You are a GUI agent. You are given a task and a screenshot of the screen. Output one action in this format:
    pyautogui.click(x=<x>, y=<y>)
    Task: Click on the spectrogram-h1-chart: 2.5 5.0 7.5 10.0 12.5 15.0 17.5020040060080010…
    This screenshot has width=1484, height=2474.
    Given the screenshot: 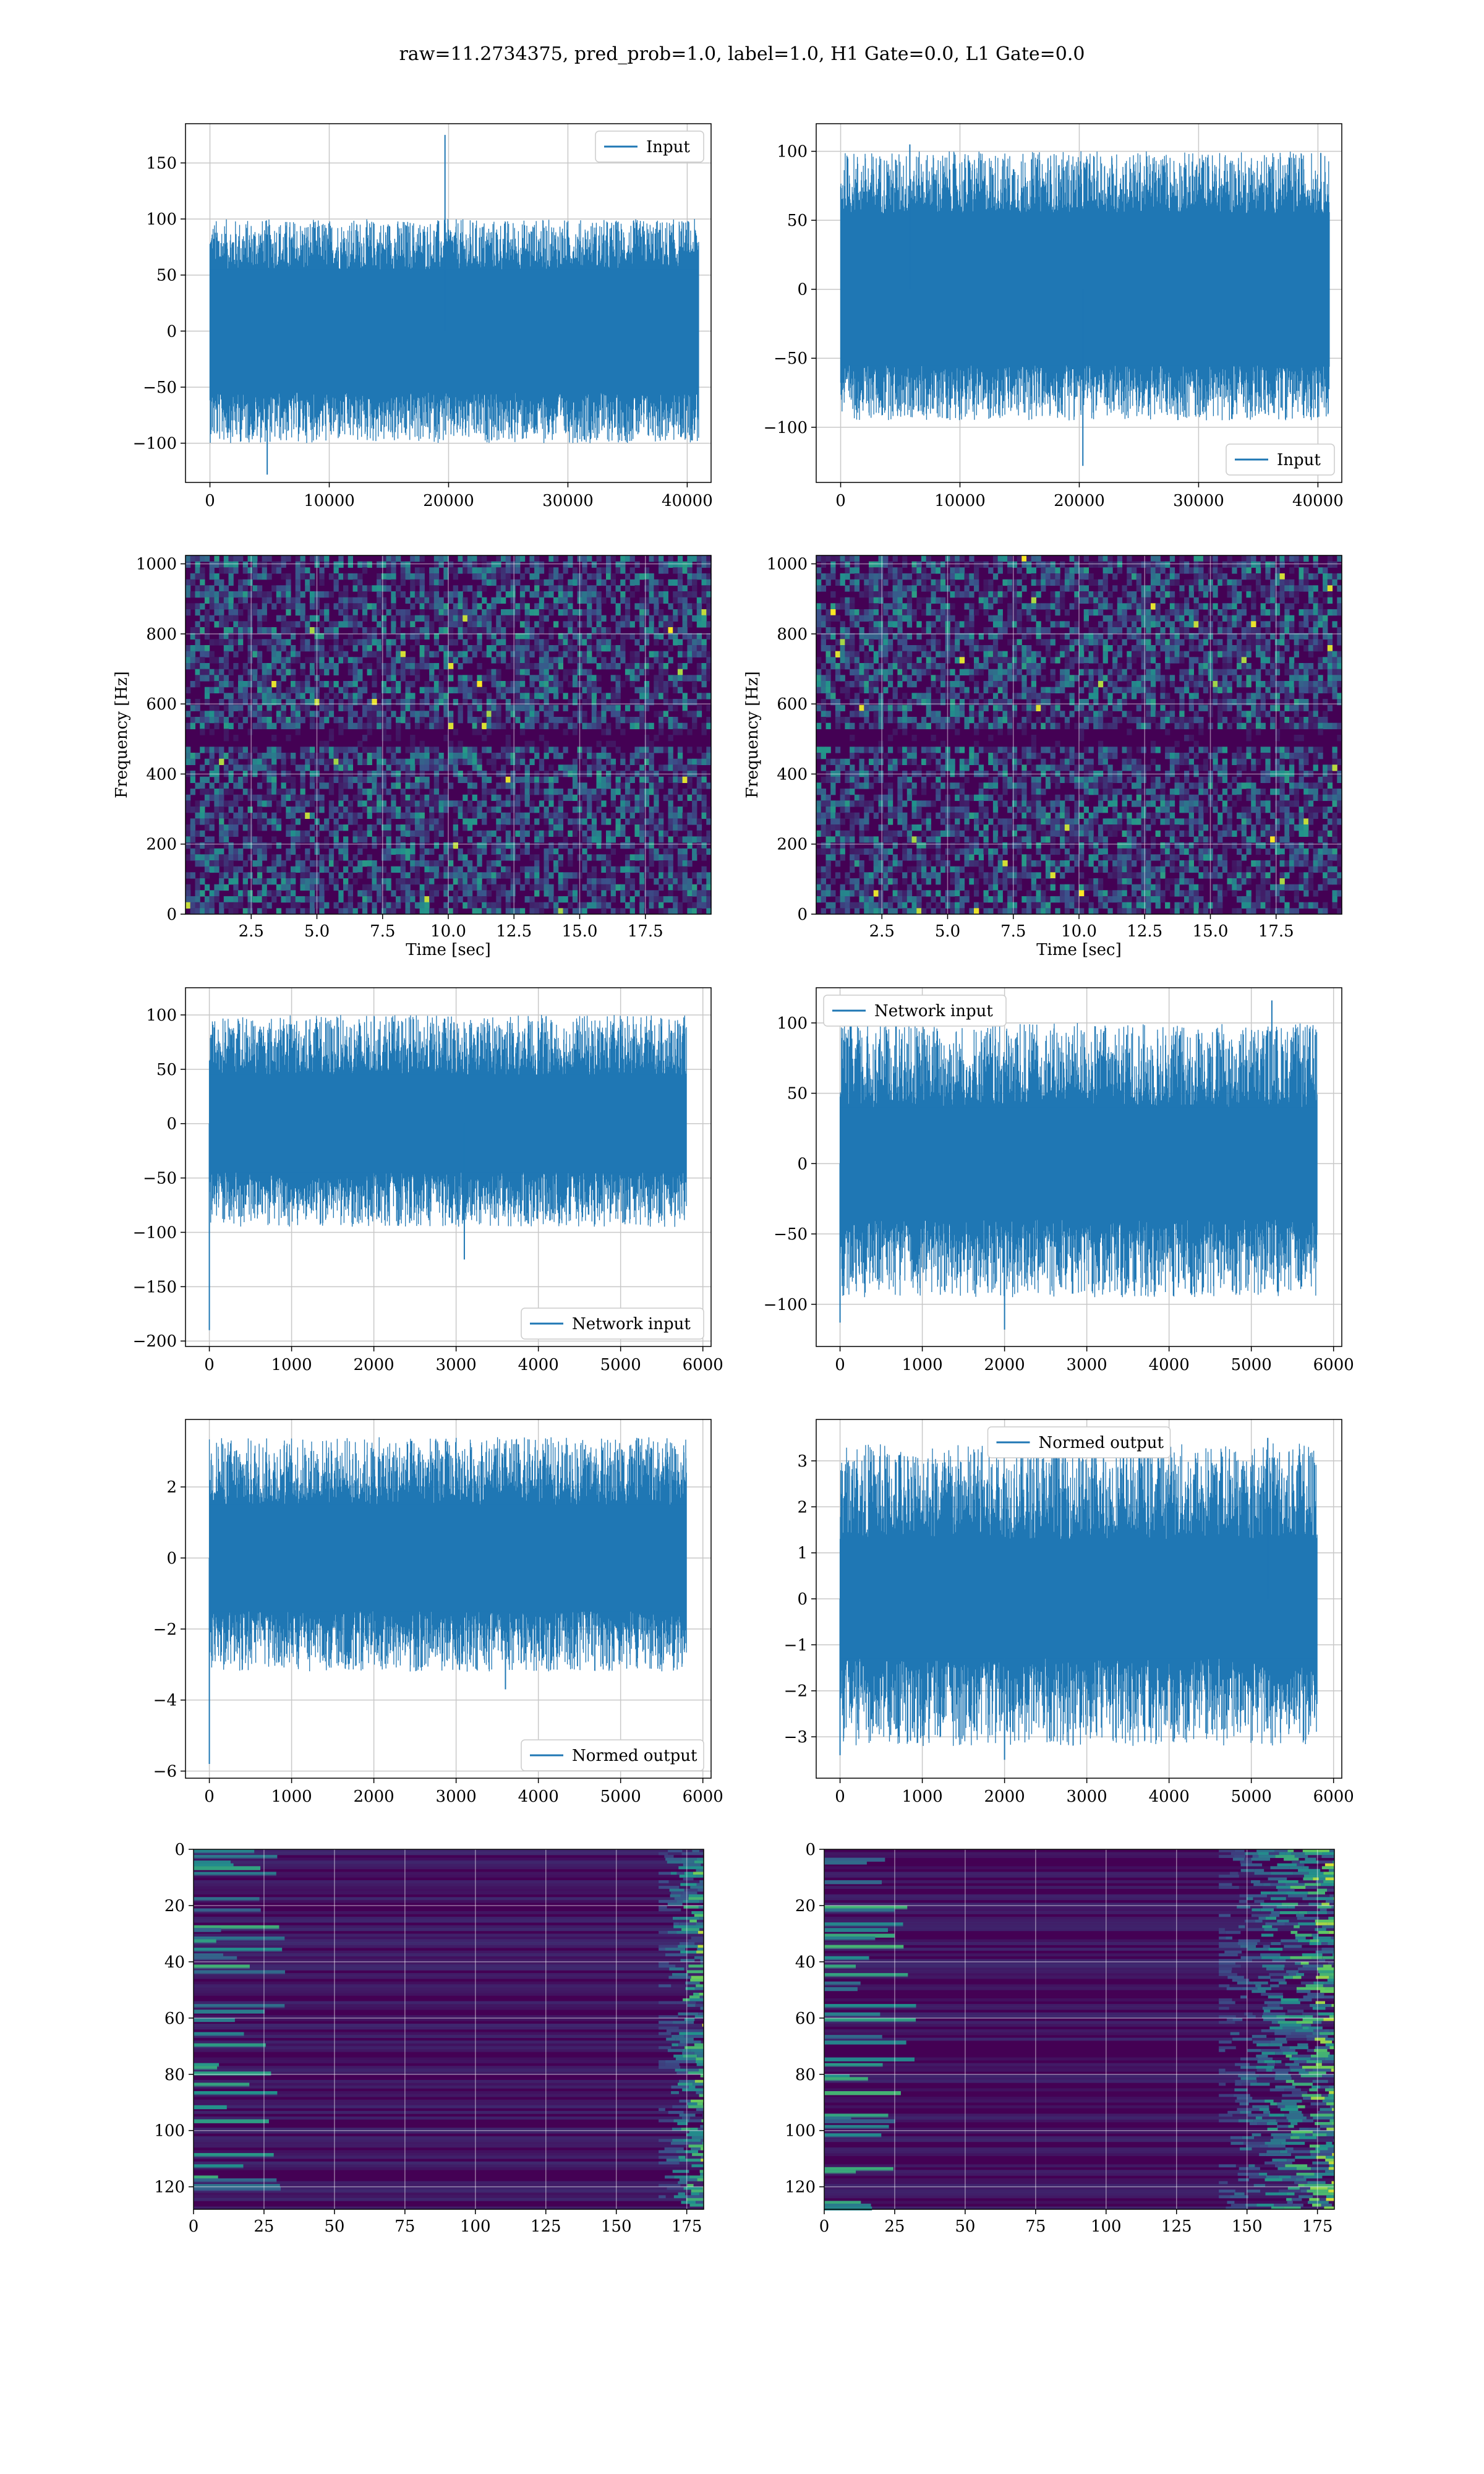 What is the action you would take?
    pyautogui.click(x=412, y=757)
    